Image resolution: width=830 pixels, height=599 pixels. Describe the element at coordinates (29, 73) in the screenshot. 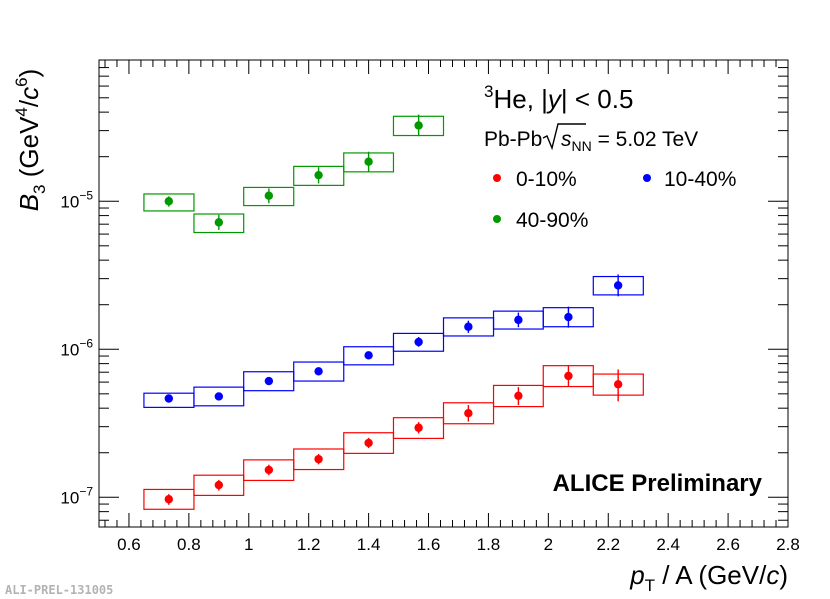

I see `y-axis-unit-close: )` at that location.